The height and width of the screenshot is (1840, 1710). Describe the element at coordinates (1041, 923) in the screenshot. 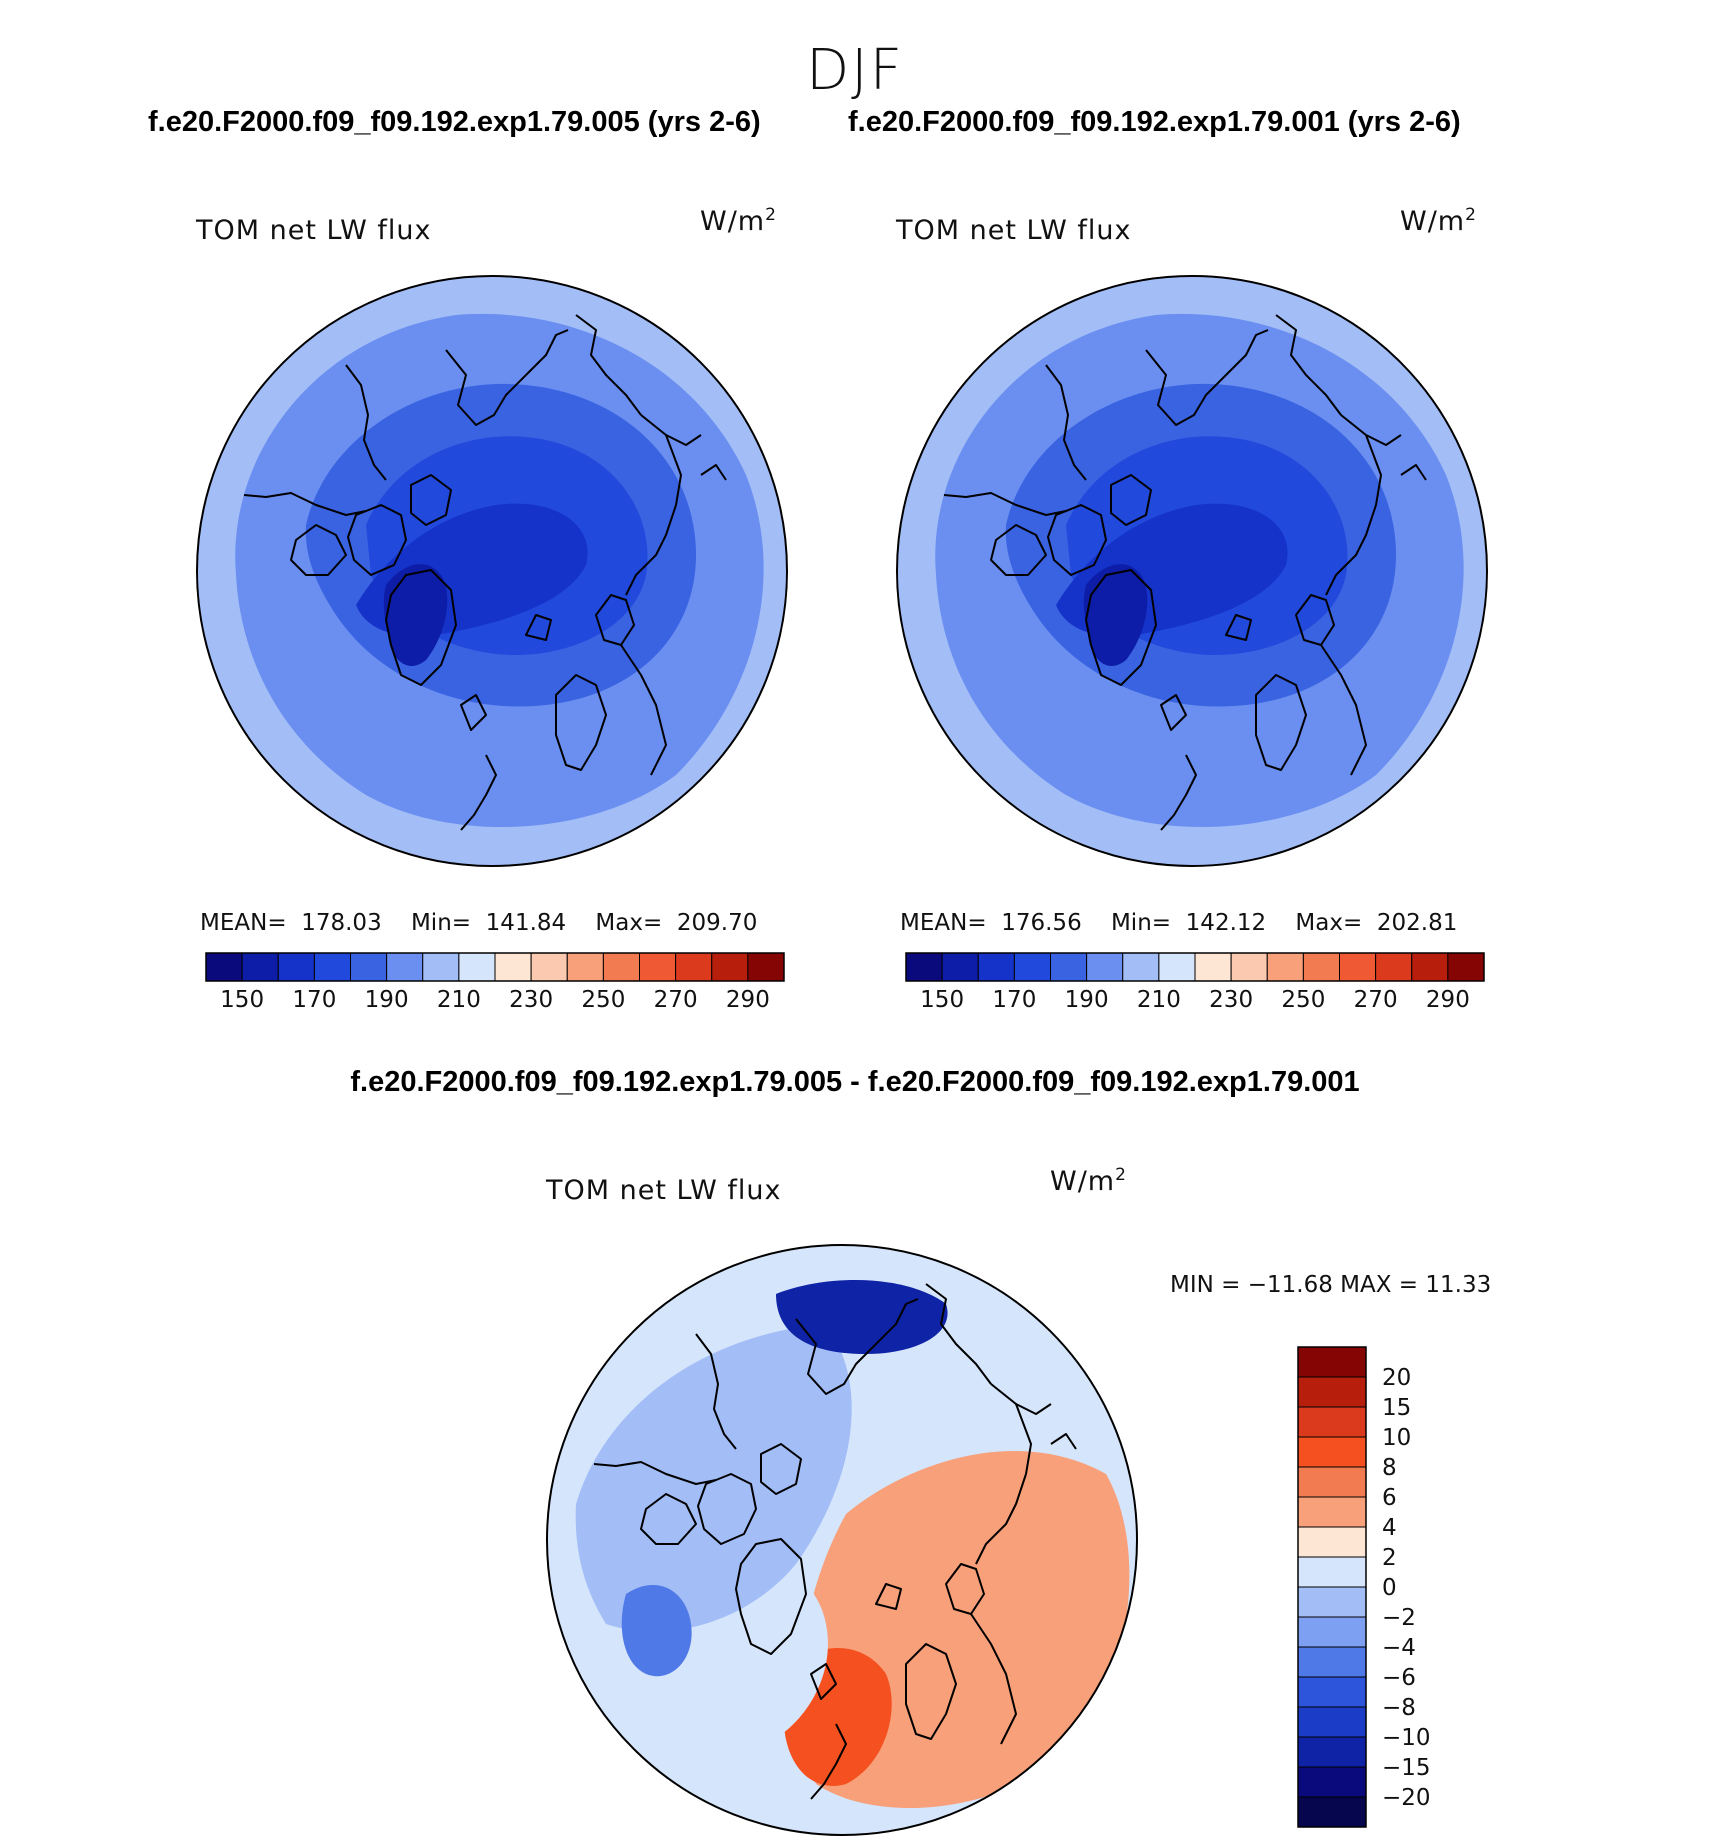

I see `panel2-mean-value: 176.56` at that location.